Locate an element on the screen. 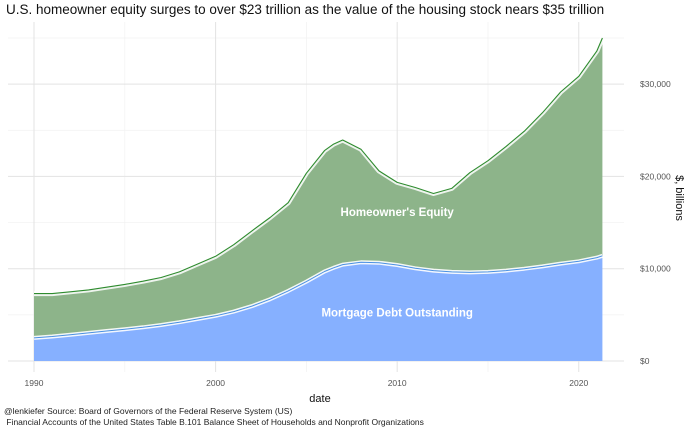 Image resolution: width=690 pixels, height=431 pixels. y-axis-title: $, billions is located at coordinates (679, 198).